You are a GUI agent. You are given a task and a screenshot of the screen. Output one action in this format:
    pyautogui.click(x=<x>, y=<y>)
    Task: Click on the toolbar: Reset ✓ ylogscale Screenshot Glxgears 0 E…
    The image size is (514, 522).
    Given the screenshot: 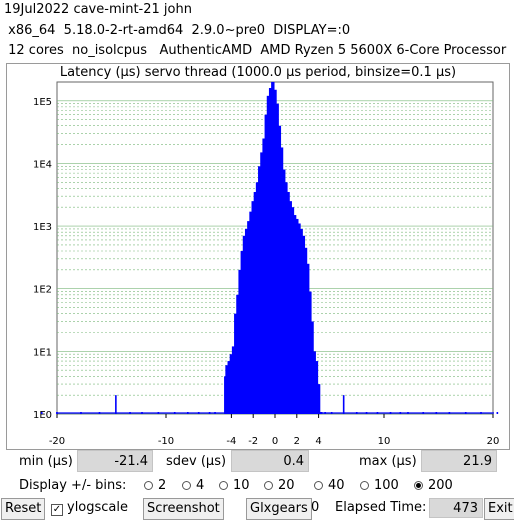 What is the action you would take?
    pyautogui.click(x=257, y=510)
    